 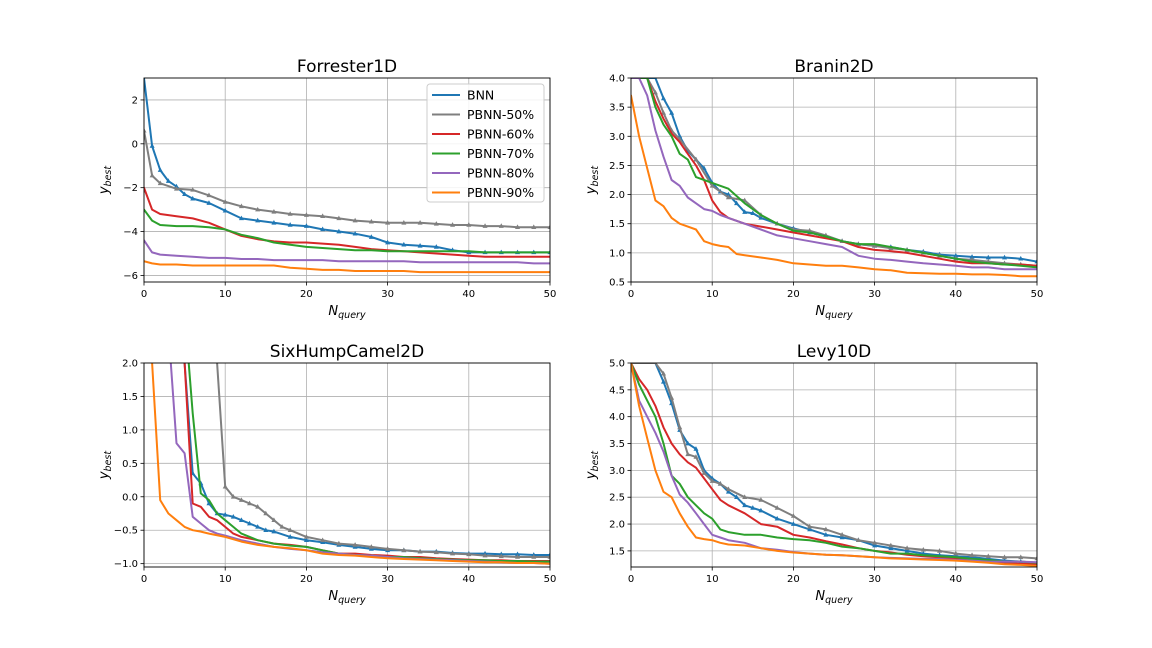 I want to click on axes-frame, so click(x=347, y=180).